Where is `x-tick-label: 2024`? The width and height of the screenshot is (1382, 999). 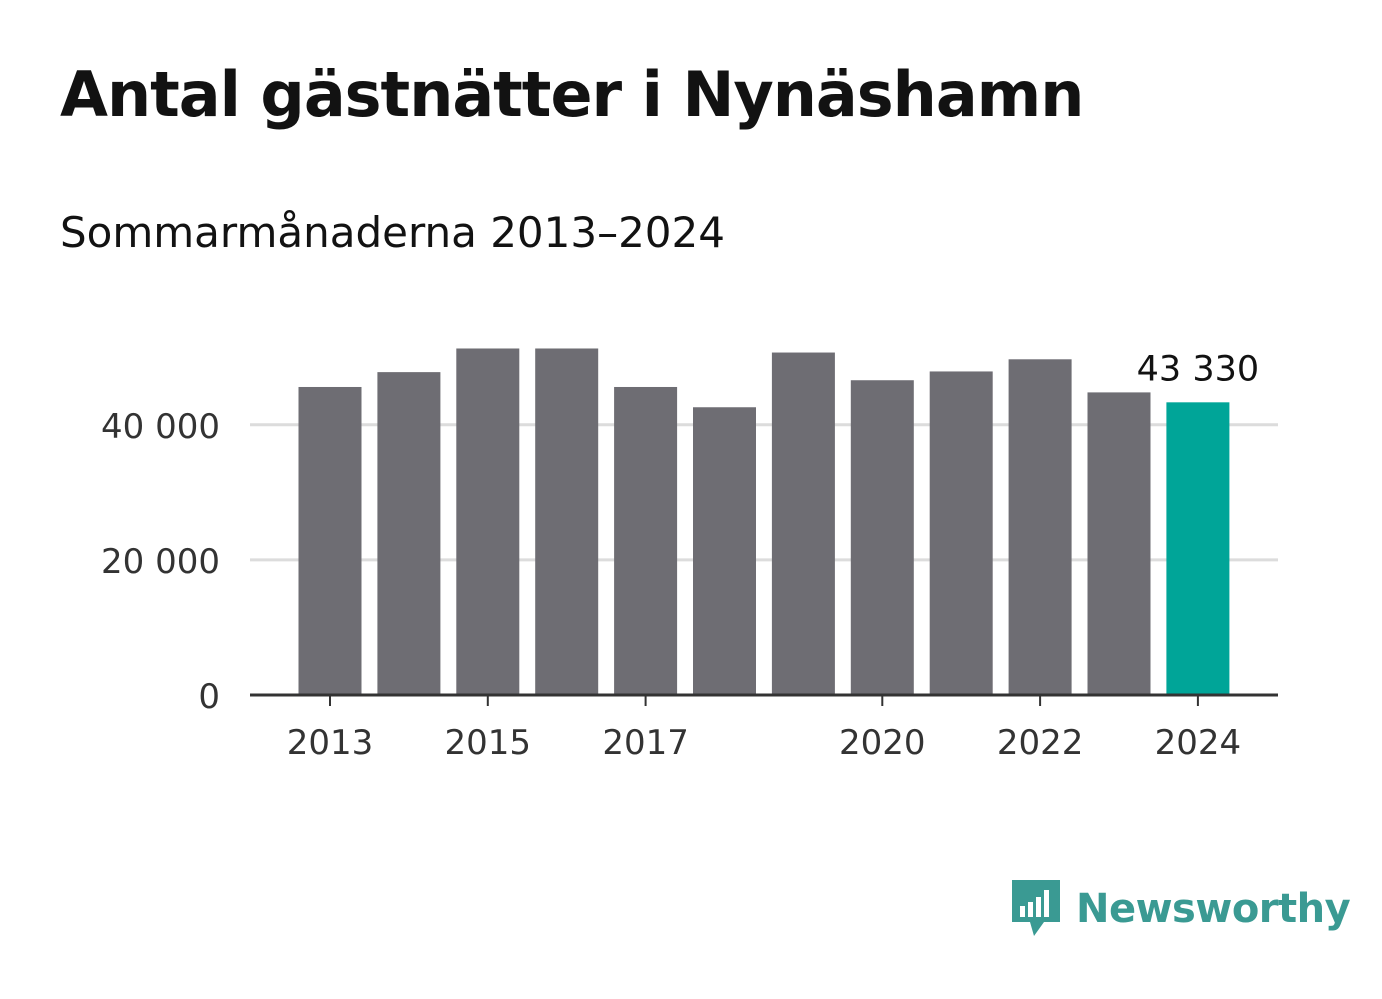 x-tick-label: 2024 is located at coordinates (1198, 743).